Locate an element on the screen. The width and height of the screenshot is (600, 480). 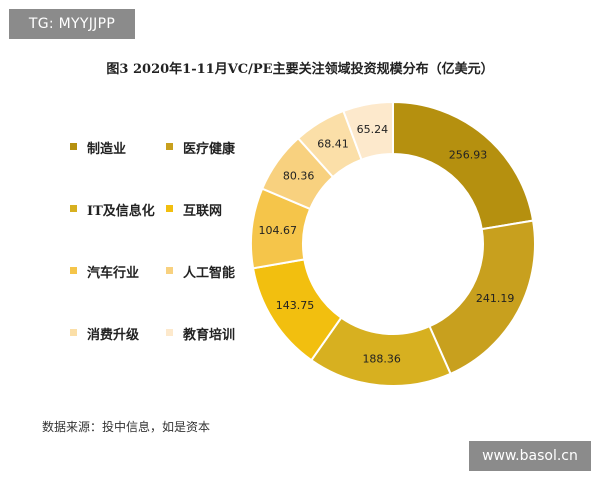
legend-item-automotive: 汽车行业 is located at coordinates (118, 293).